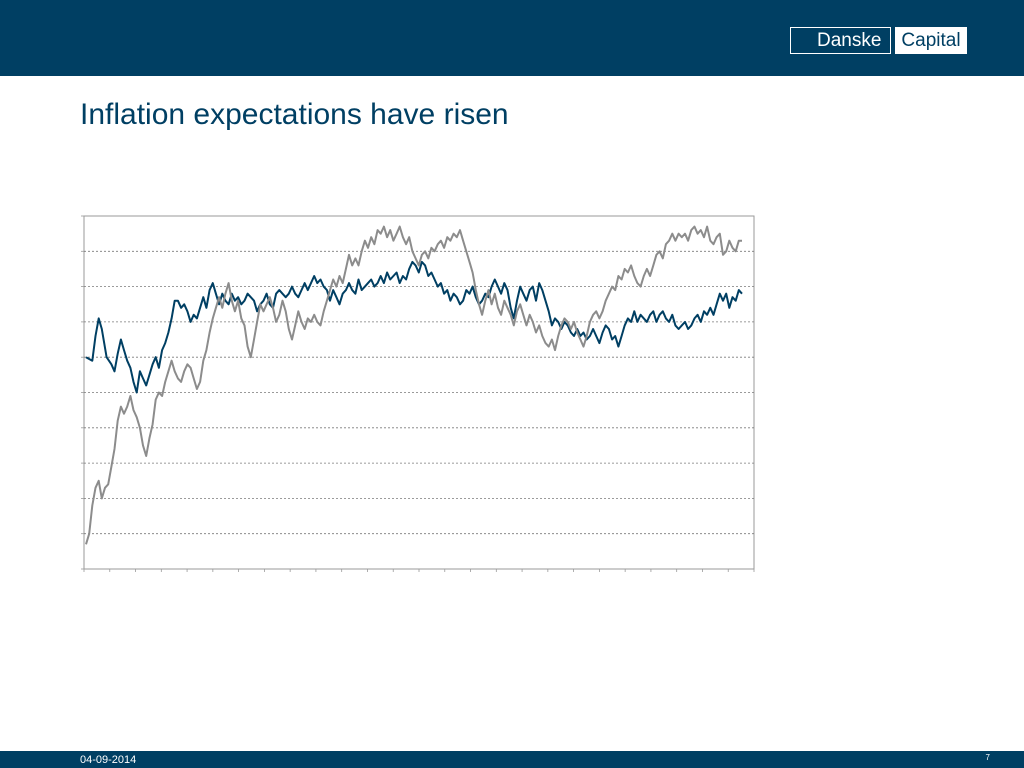  Describe the element at coordinates (294, 114) in the screenshot. I see `slide-title: Inflation expectations have risen` at that location.